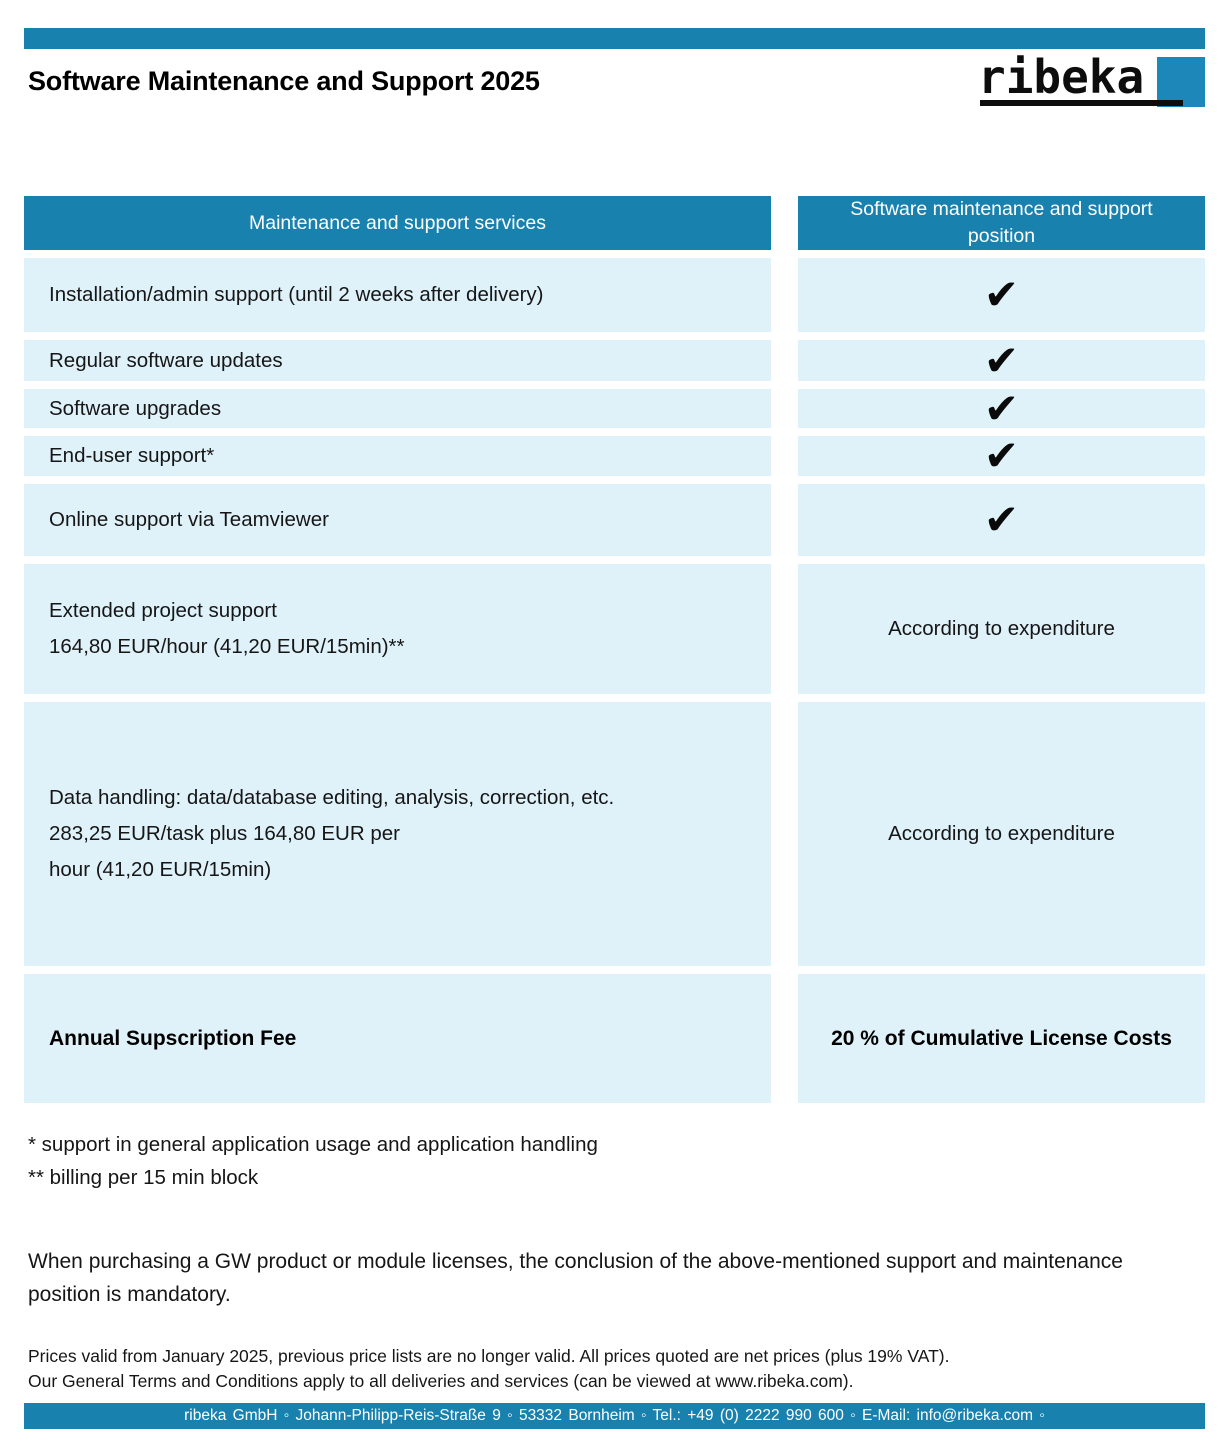 The height and width of the screenshot is (1448, 1228). Describe the element at coordinates (397, 1038) in the screenshot. I see `service-cell-annual-fee: Annual Supscription Fee` at that location.